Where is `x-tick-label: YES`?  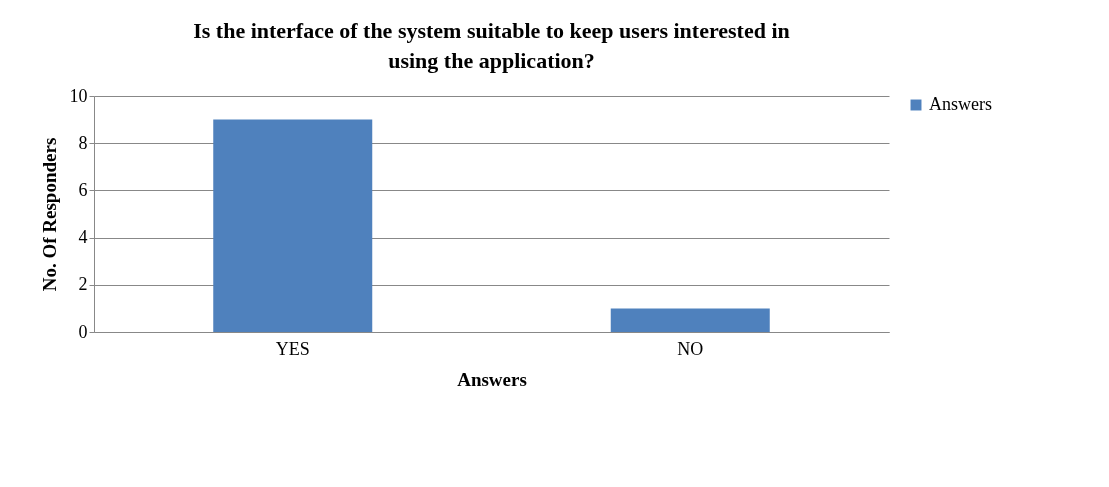
x-tick-label: YES is located at coordinates (292, 348).